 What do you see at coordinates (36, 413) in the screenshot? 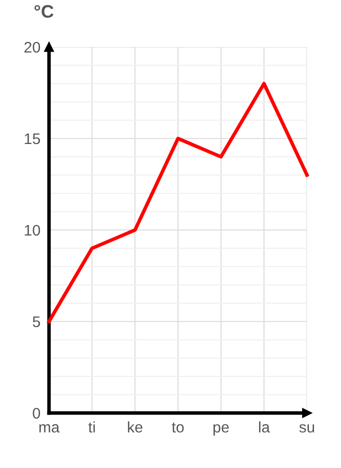
I see `y-tick-label: 0` at bounding box center [36, 413].